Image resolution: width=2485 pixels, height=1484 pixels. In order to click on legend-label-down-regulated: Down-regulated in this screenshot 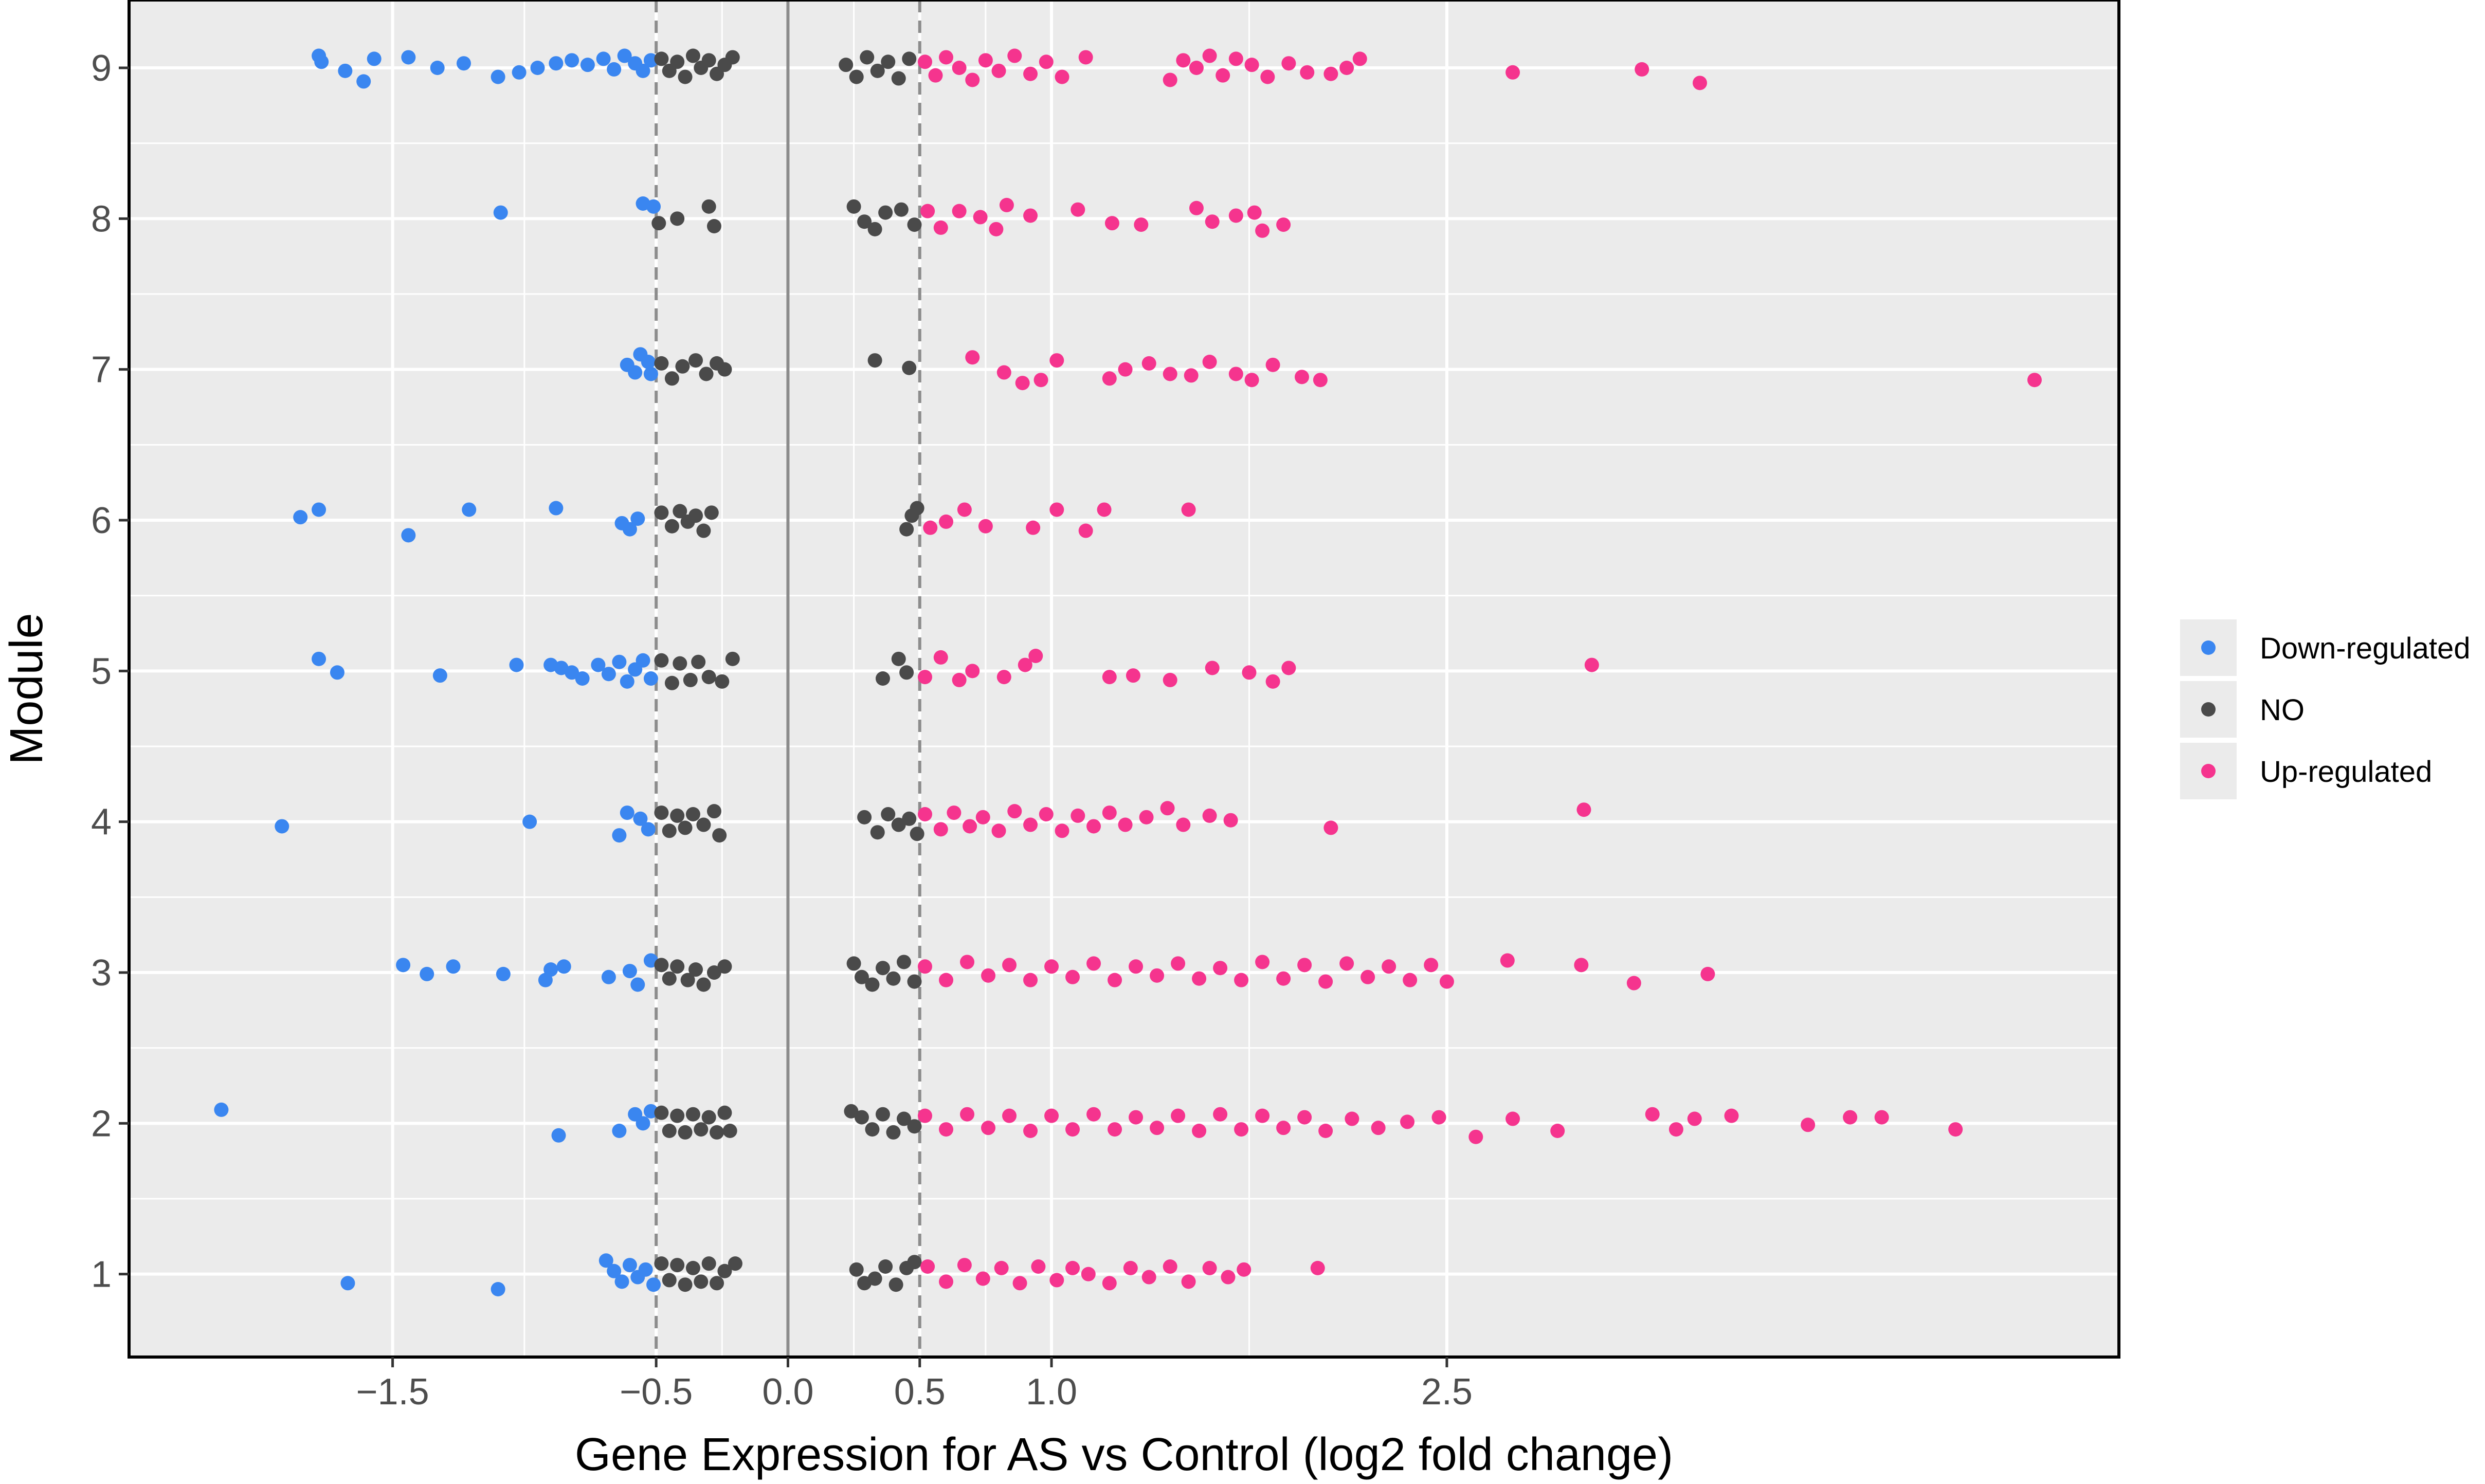, I will do `click(2365, 648)`.